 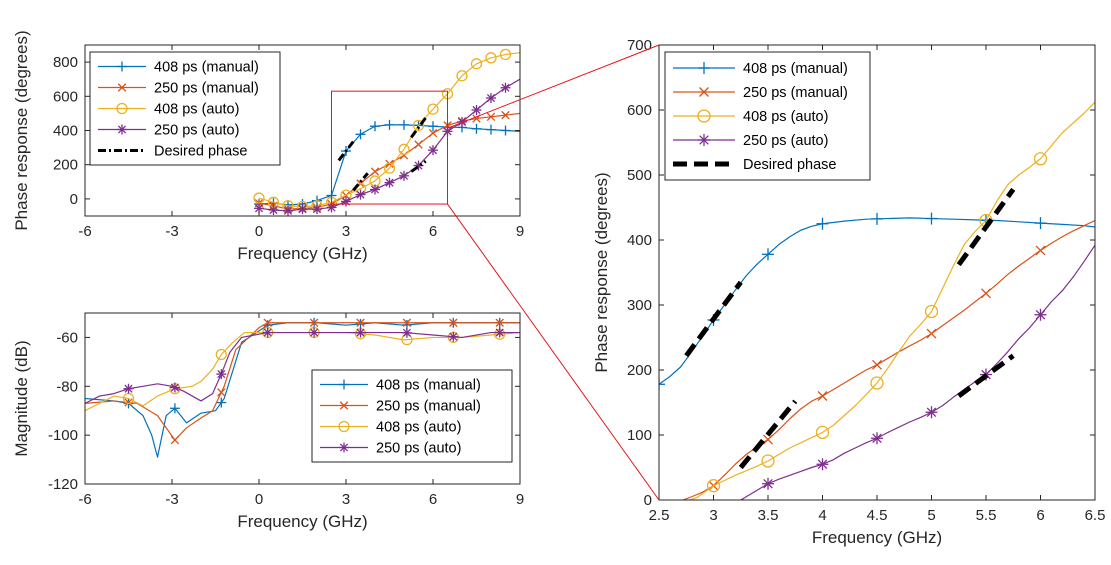 What do you see at coordinates (302, 365) in the screenshot?
I see `series-250-ps-auto` at bounding box center [302, 365].